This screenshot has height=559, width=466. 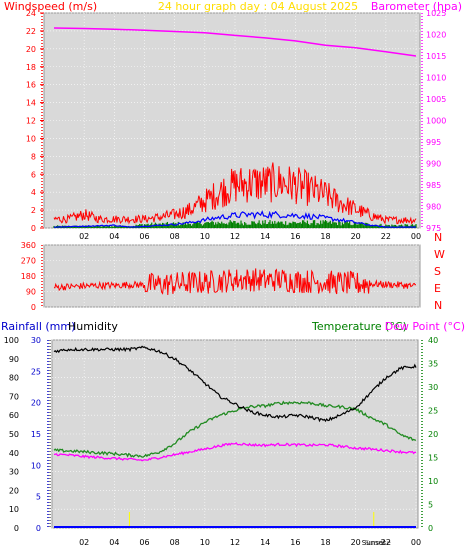 What do you see at coordinates (84, 236) in the screenshot?
I see `wind-x-tick-label: 02` at bounding box center [84, 236].